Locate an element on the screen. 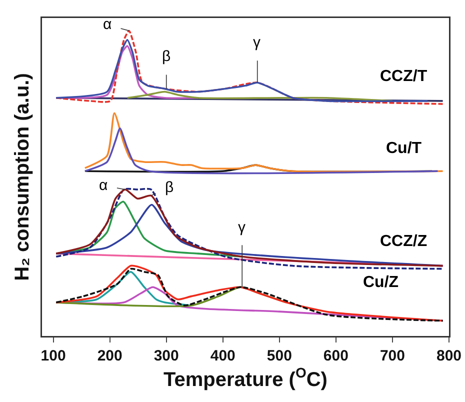 The height and width of the screenshot is (402, 465). x-tick-label: 300 is located at coordinates (166, 356).